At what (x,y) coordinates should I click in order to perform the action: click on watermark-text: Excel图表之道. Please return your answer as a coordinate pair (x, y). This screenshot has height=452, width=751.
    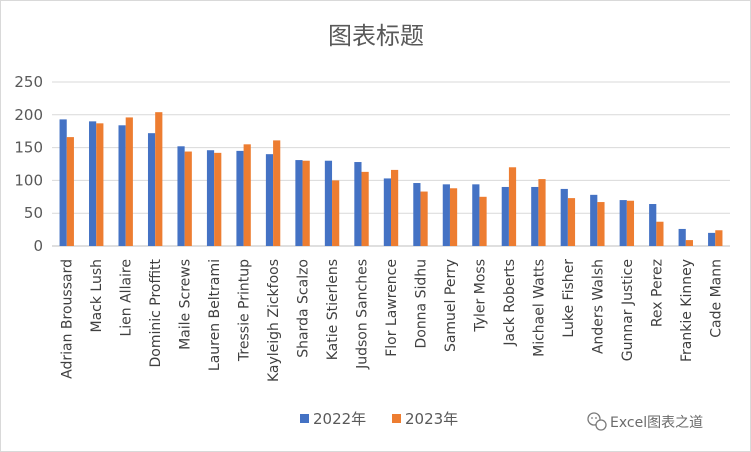
    Looking at the image, I should click on (656, 423).